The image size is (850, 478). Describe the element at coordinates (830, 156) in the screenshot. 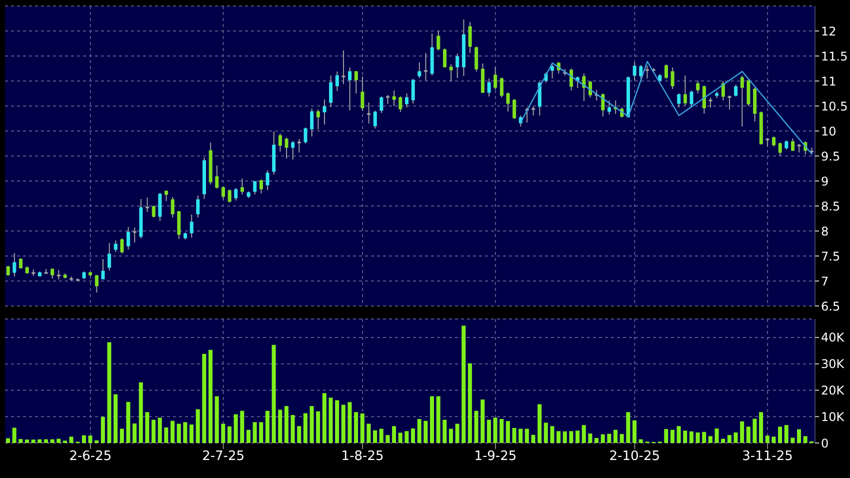

I see `y-tick-label: 9.5` at that location.